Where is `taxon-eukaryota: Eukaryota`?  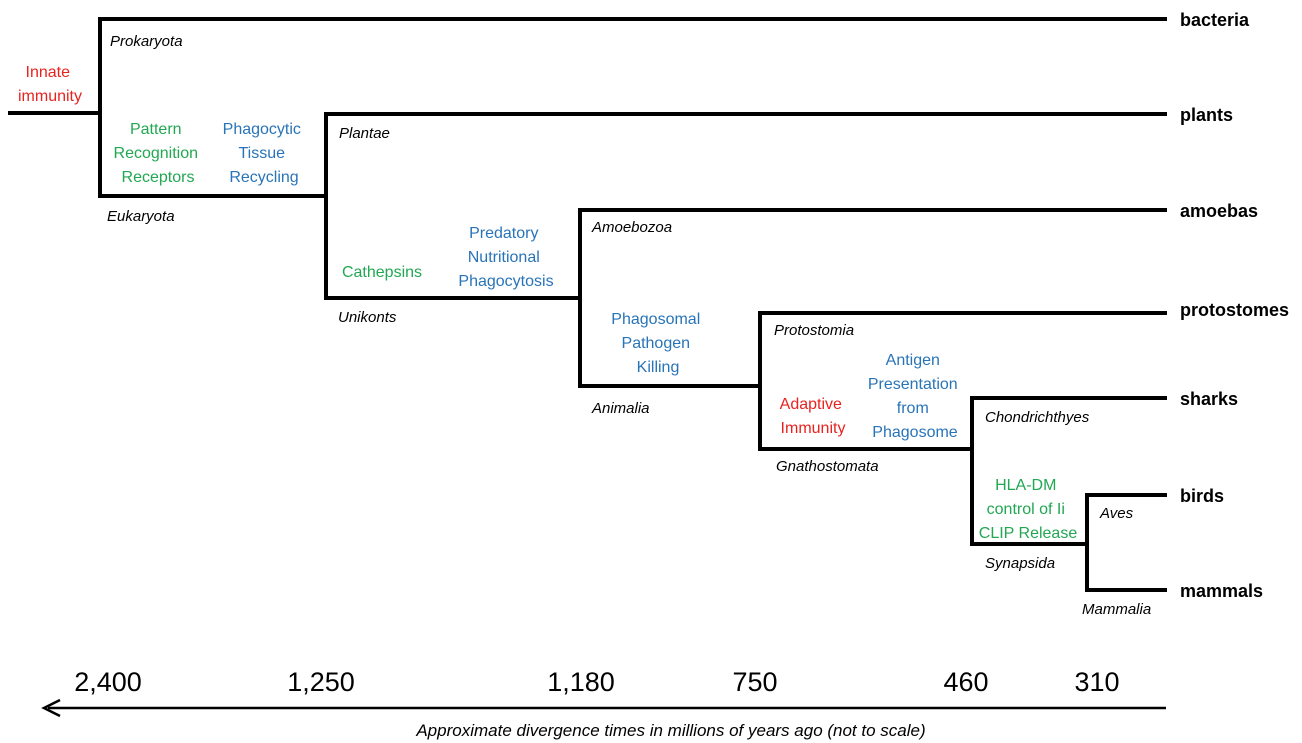 taxon-eukaryota: Eukaryota is located at coordinates (141, 216).